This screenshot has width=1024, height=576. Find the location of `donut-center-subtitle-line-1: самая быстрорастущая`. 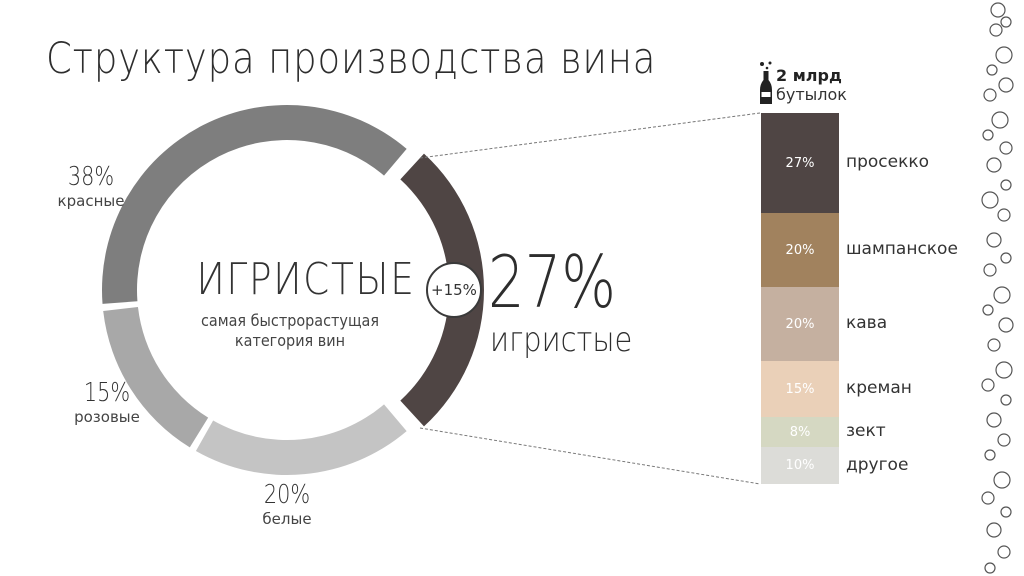

donut-center-subtitle-line-1: самая быстрорастущая is located at coordinates (290, 320).